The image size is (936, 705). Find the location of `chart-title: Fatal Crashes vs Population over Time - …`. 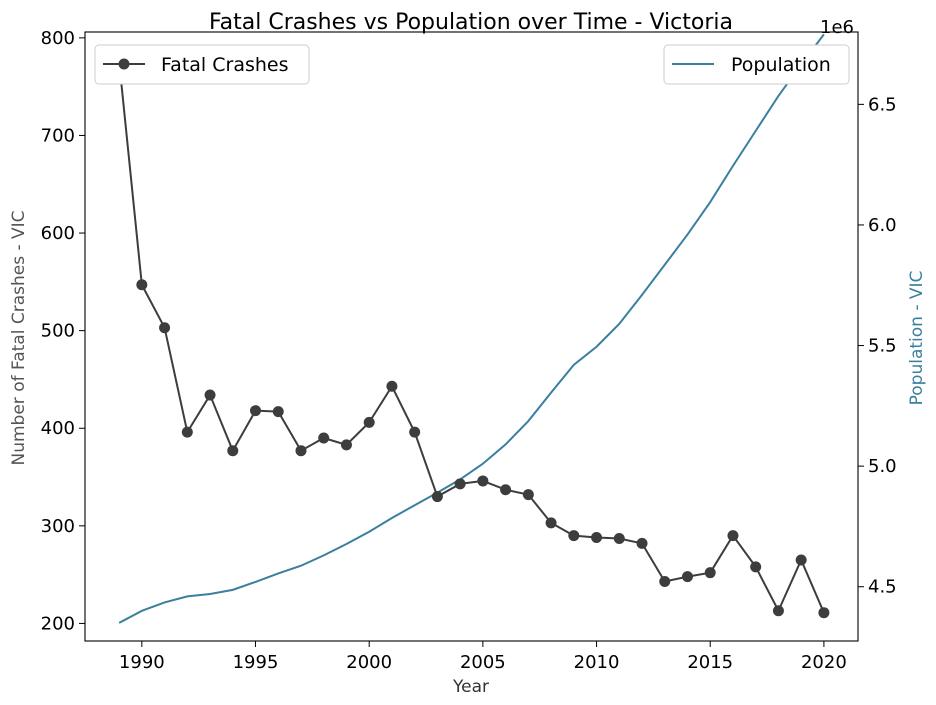

chart-title: Fatal Crashes vs Population over Time - … is located at coordinates (471, 22).